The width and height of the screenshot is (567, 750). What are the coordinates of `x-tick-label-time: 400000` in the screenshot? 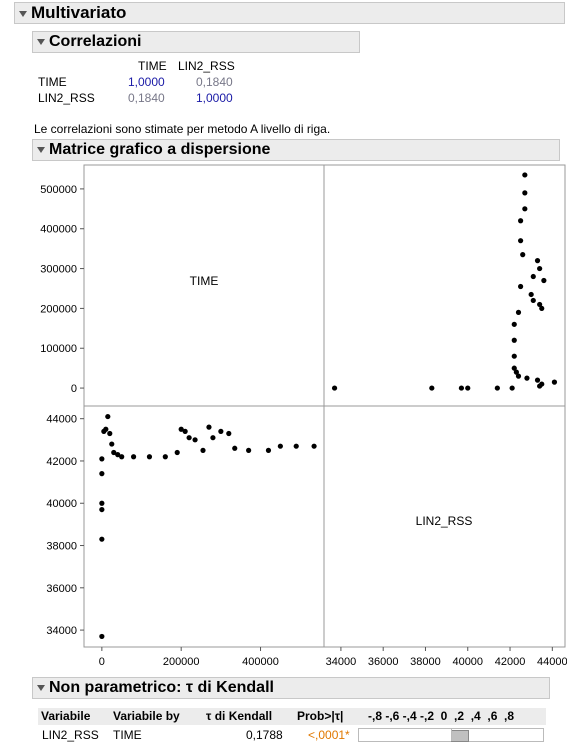 It's located at (260, 662).